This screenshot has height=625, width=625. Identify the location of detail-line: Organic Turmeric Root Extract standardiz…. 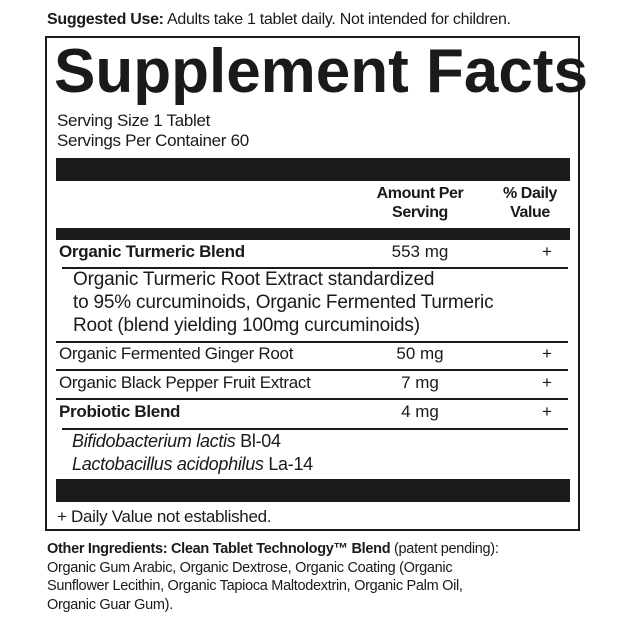
(254, 279).